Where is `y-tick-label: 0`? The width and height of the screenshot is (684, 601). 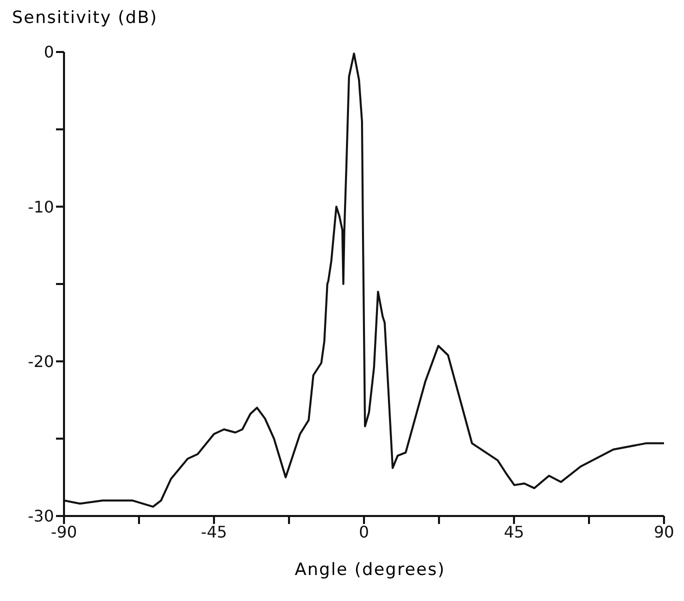 y-tick-label: 0 is located at coordinates (49, 52).